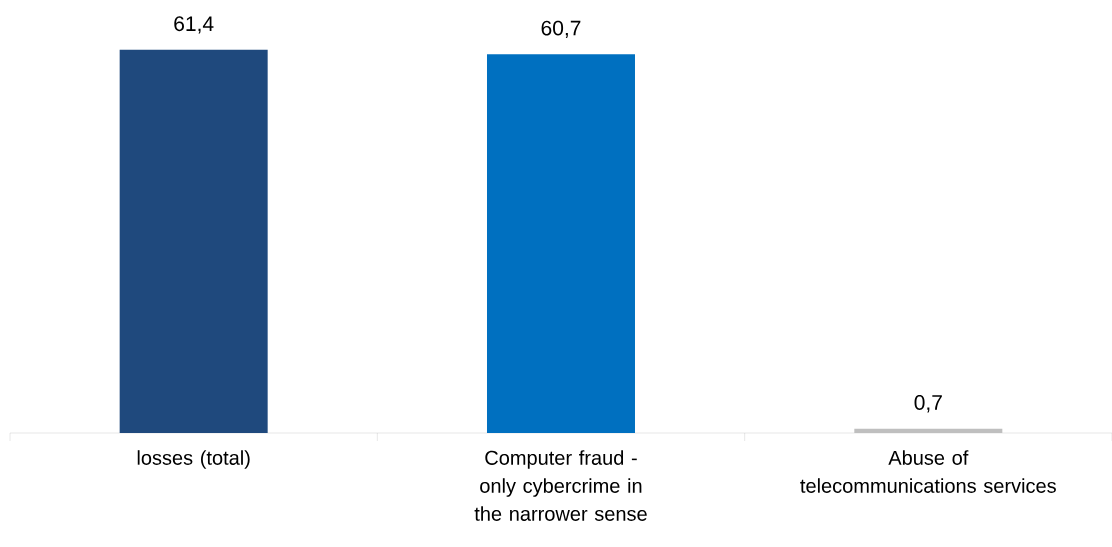  Describe the element at coordinates (560, 485) in the screenshot. I see `x-tick-label: Computer fraud - only cybercrime in the narrower sense` at that location.